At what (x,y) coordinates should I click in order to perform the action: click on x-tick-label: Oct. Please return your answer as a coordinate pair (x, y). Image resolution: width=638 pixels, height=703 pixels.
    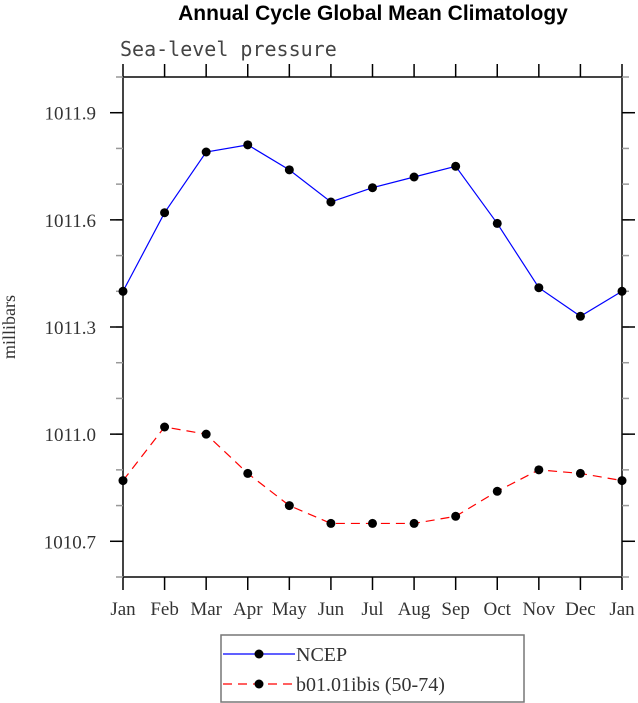
    Looking at the image, I should click on (498, 609).